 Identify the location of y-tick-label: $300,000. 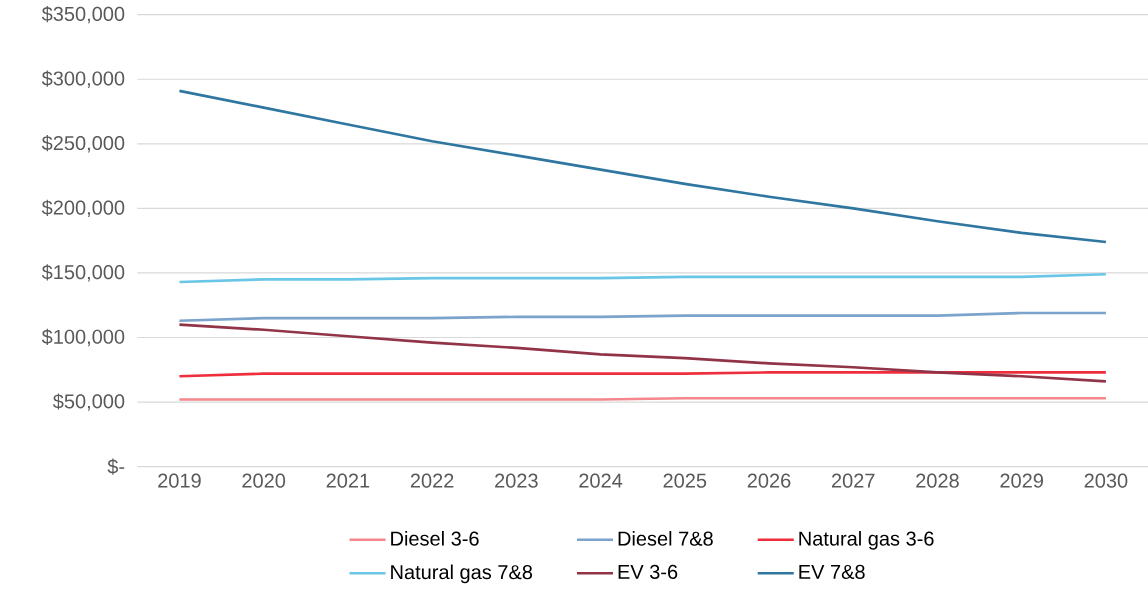
(83, 79).